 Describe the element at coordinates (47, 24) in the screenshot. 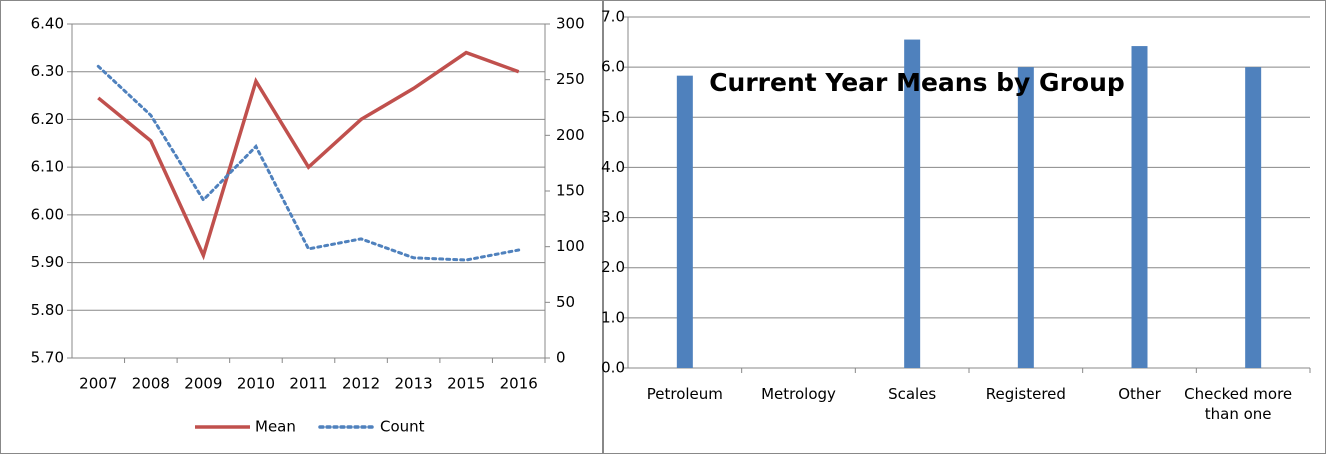

I see `y-tick-label: 6.40` at that location.